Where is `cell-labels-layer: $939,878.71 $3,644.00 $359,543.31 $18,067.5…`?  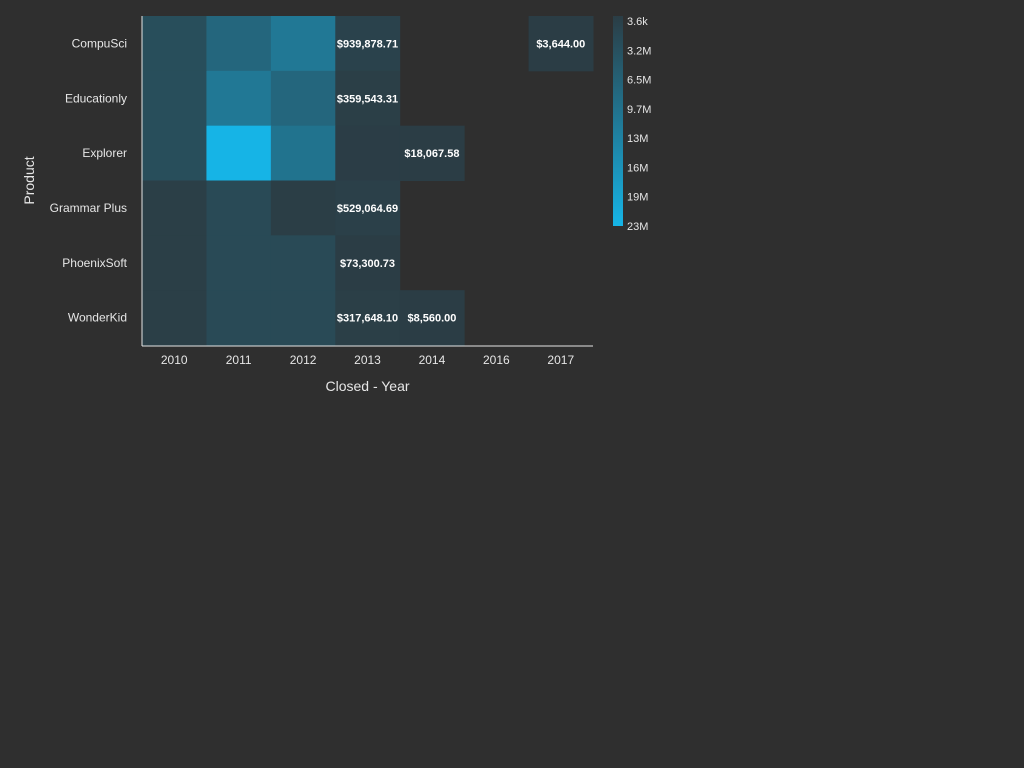
cell-labels-layer: $939,878.71 $3,644.00 $359,543.31 $18,067.5… is located at coordinates (461, 181).